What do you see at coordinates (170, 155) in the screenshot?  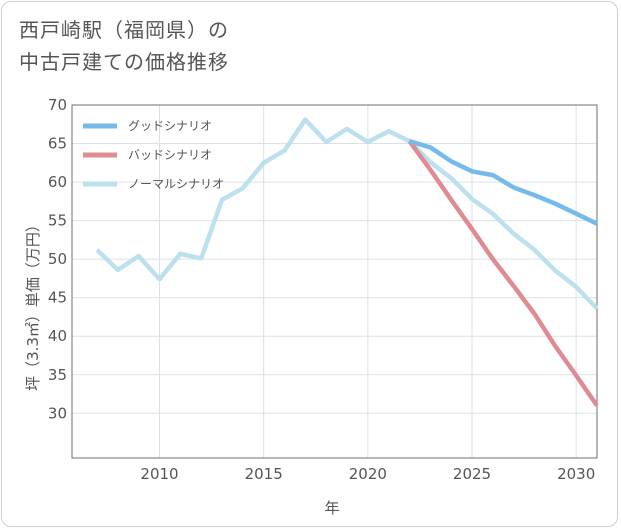 I see `legend-label: バッドシナリオ` at bounding box center [170, 155].